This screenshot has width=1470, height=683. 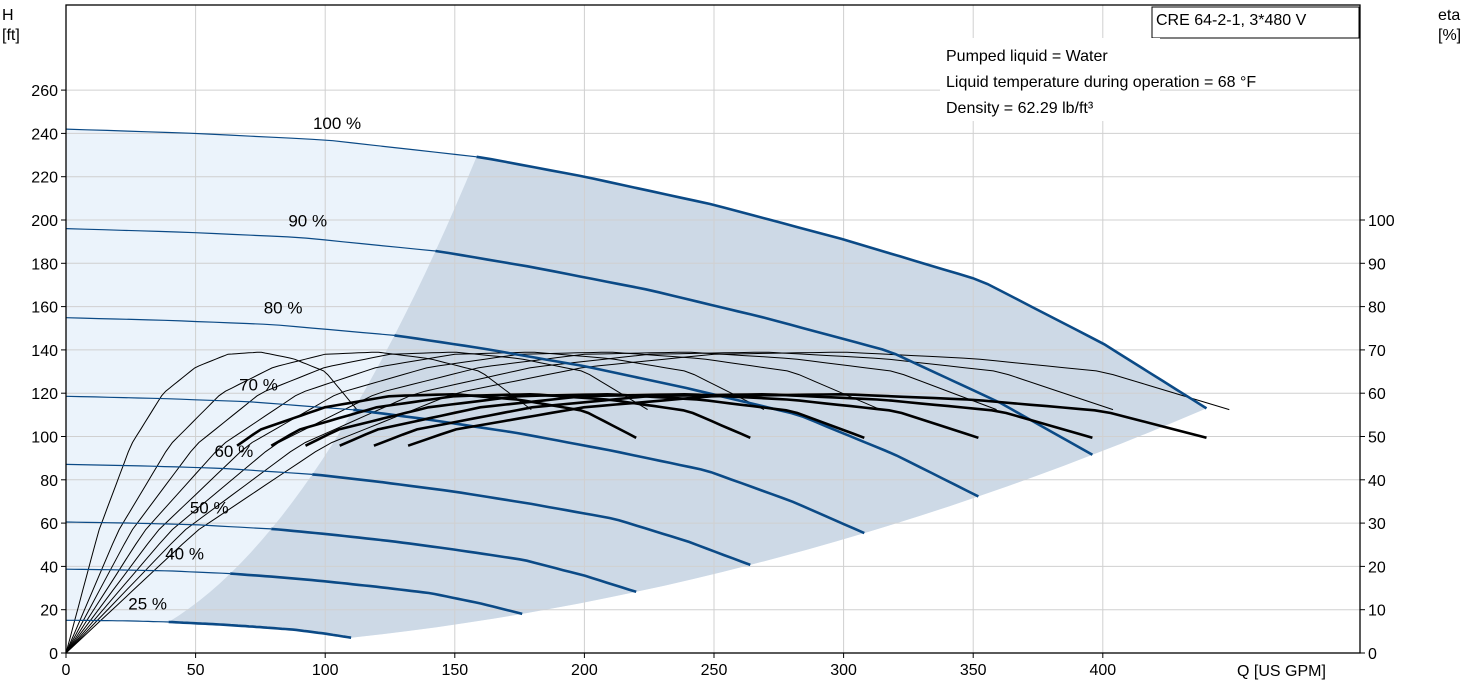 What do you see at coordinates (49, 524) in the screenshot?
I see `y-left-tick-60: 60` at bounding box center [49, 524].